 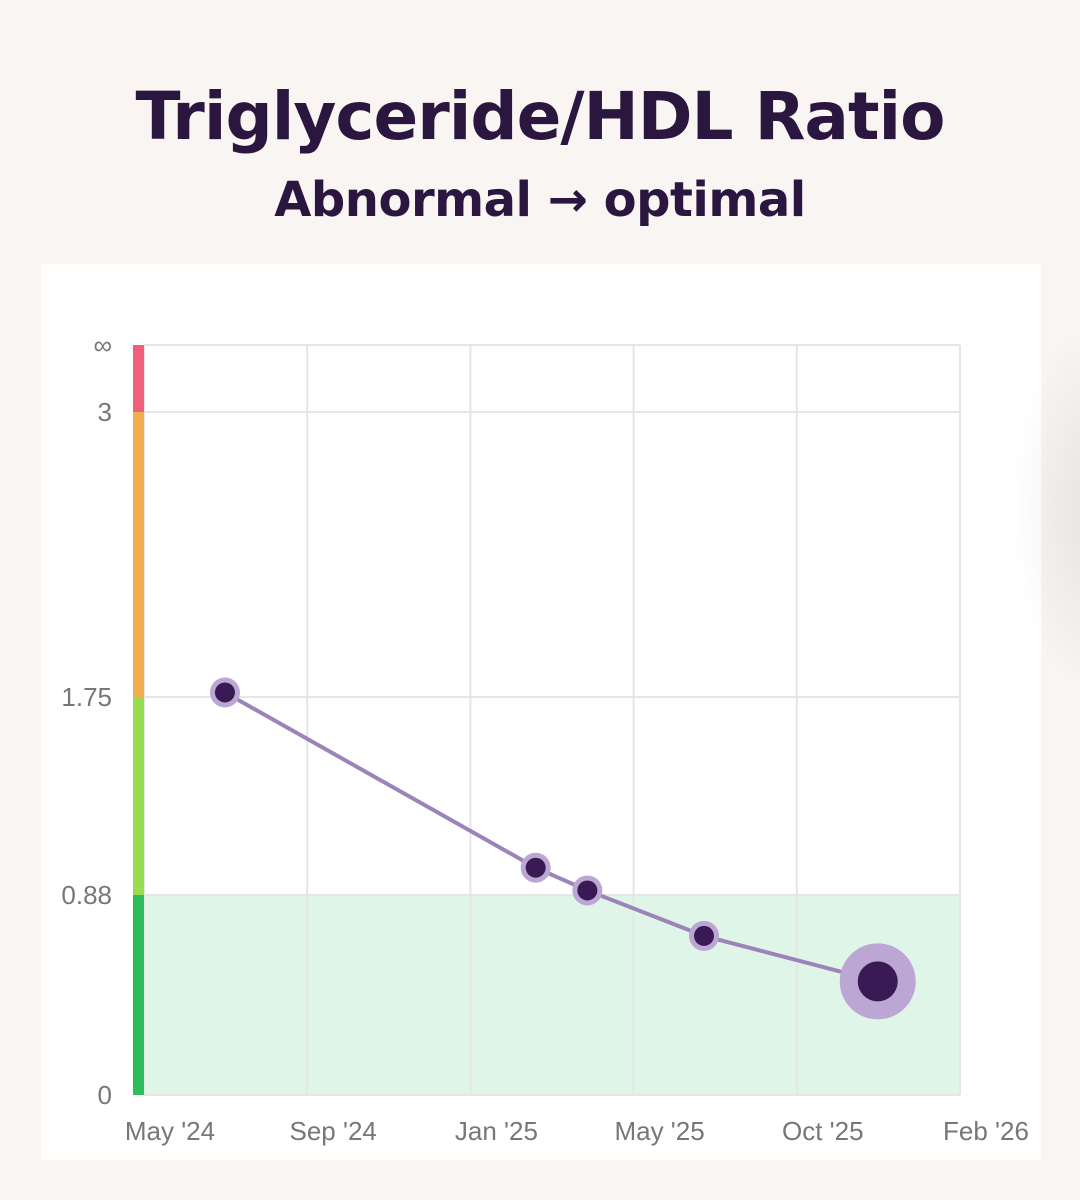 What do you see at coordinates (823, 1131) in the screenshot?
I see `x-tick-label: Oct '25` at bounding box center [823, 1131].